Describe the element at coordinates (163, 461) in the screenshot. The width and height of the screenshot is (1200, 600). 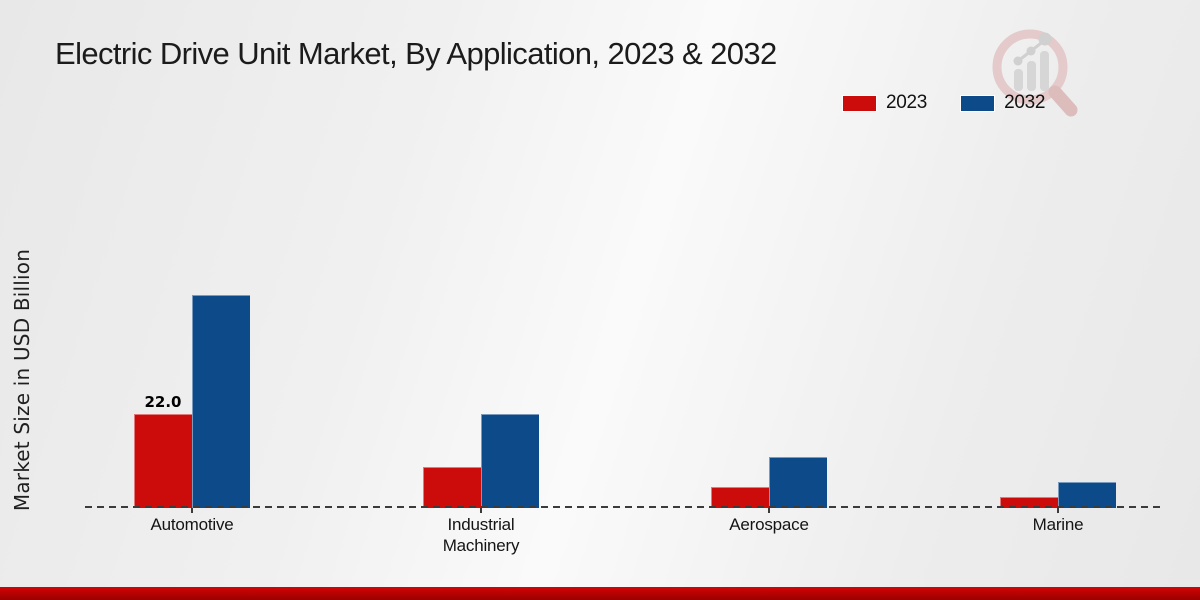
I see `bar-2023-automotive` at that location.